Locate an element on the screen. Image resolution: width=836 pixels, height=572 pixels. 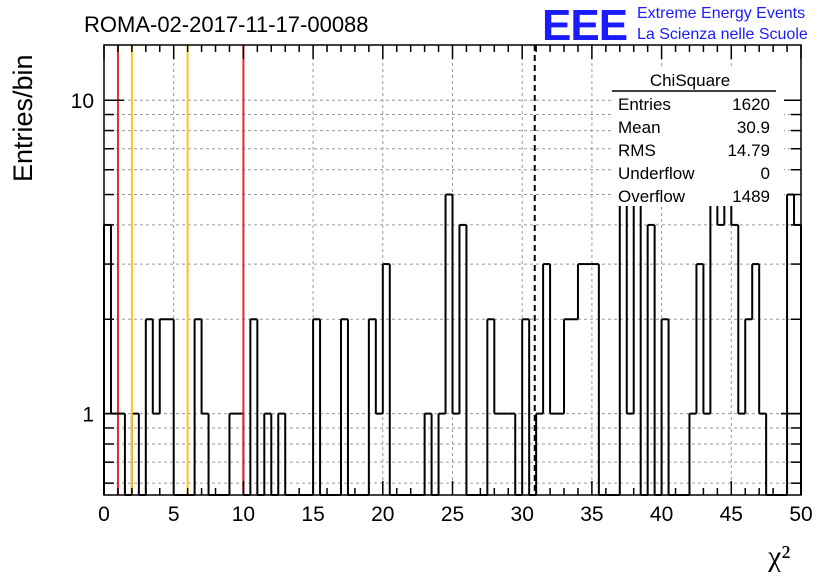
x-axis-label: χ² is located at coordinates (778, 556).